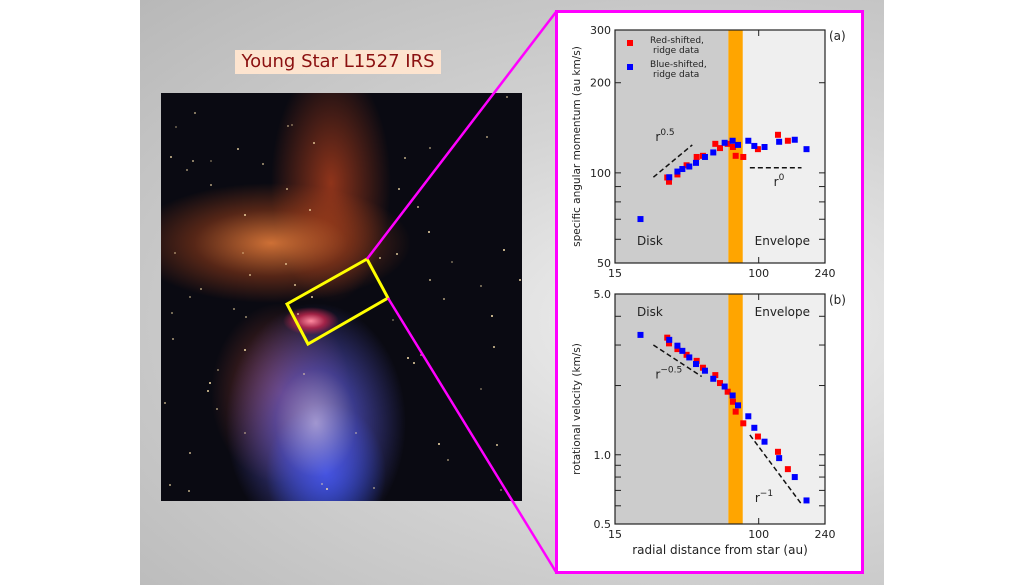  I want to click on y-tick-label: 100, so click(600, 173).